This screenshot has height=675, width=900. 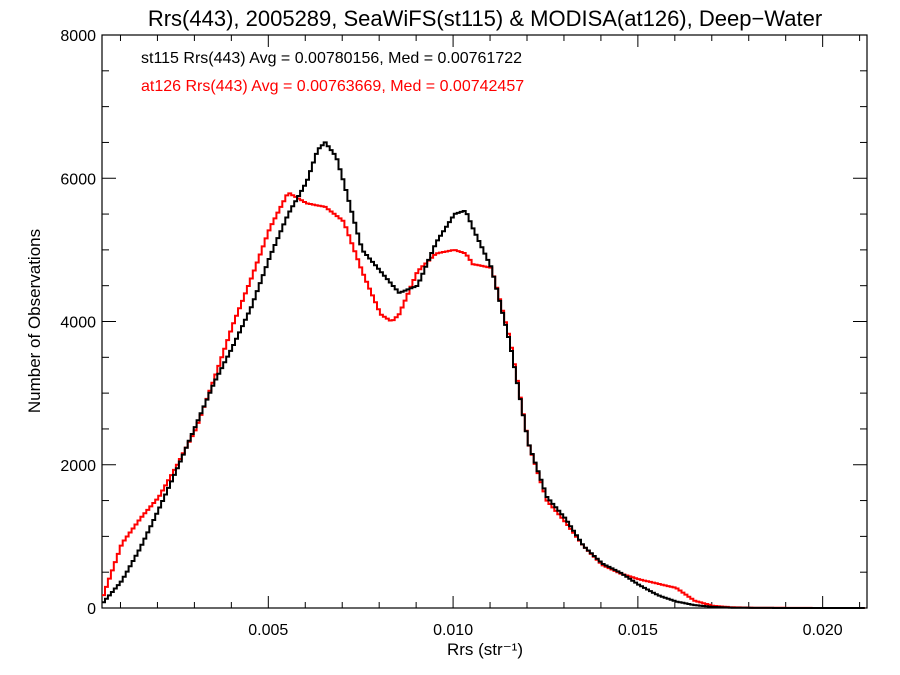 What do you see at coordinates (485, 649) in the screenshot?
I see `x-axis-label: Rrs (str⁻¹)` at bounding box center [485, 649].